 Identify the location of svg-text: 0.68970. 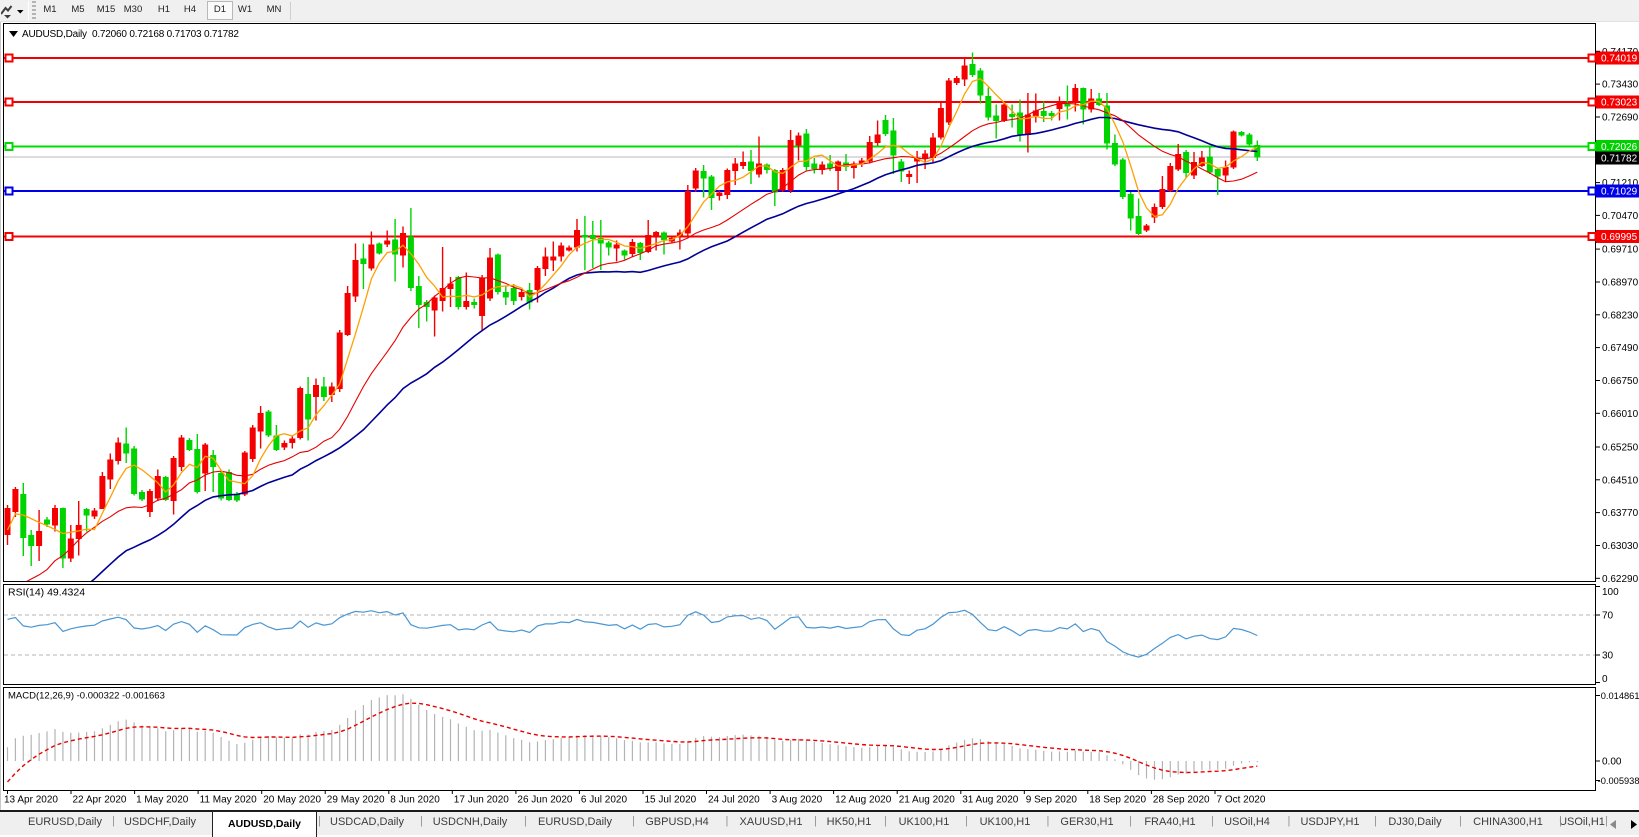
(1620, 283).